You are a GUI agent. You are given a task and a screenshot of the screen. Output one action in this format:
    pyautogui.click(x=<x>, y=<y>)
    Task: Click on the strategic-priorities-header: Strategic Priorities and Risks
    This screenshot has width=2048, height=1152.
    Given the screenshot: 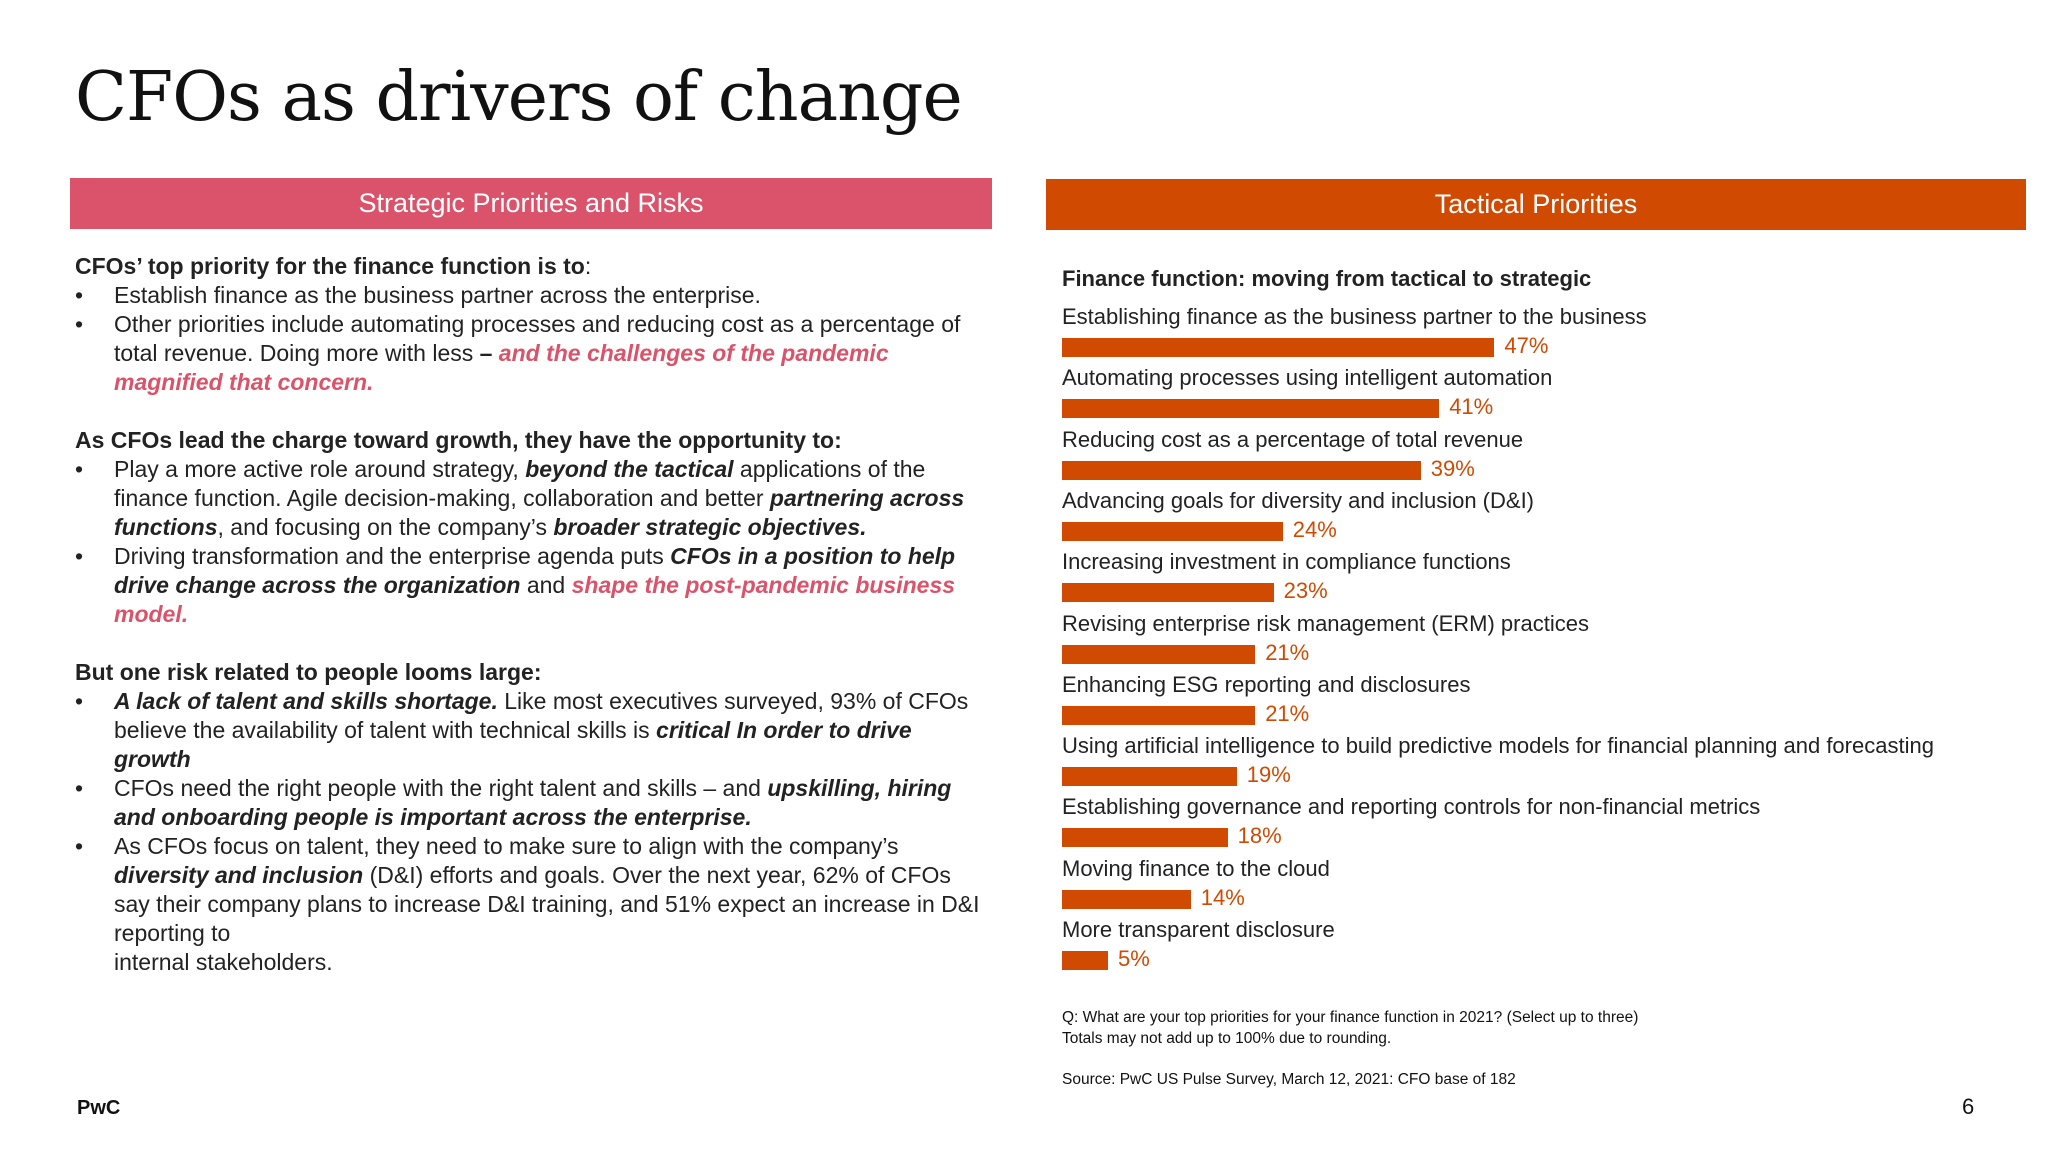 What is the action you would take?
    pyautogui.click(x=531, y=203)
    